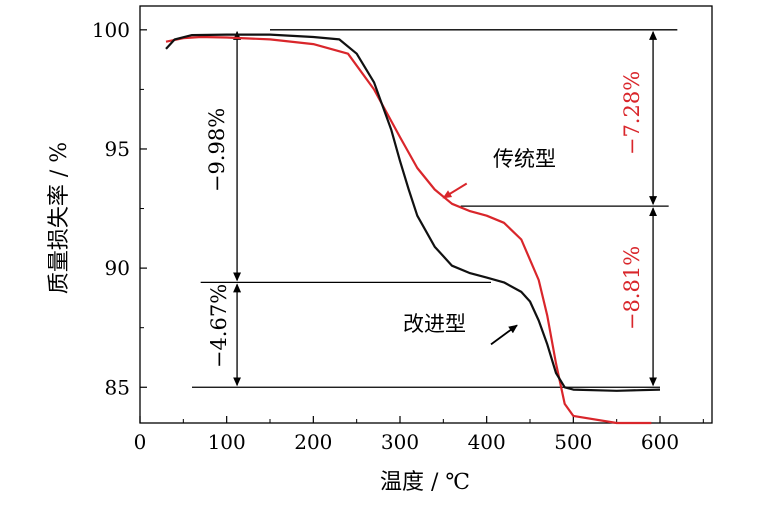  I want to click on annotation-black-step1: −9.98%, so click(217, 150).